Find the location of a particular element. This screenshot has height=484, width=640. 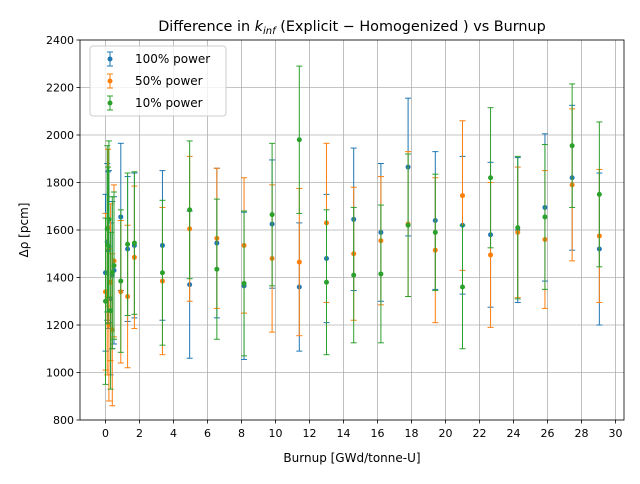

legend: 100% power 50% power 10% power is located at coordinates (158, 81).